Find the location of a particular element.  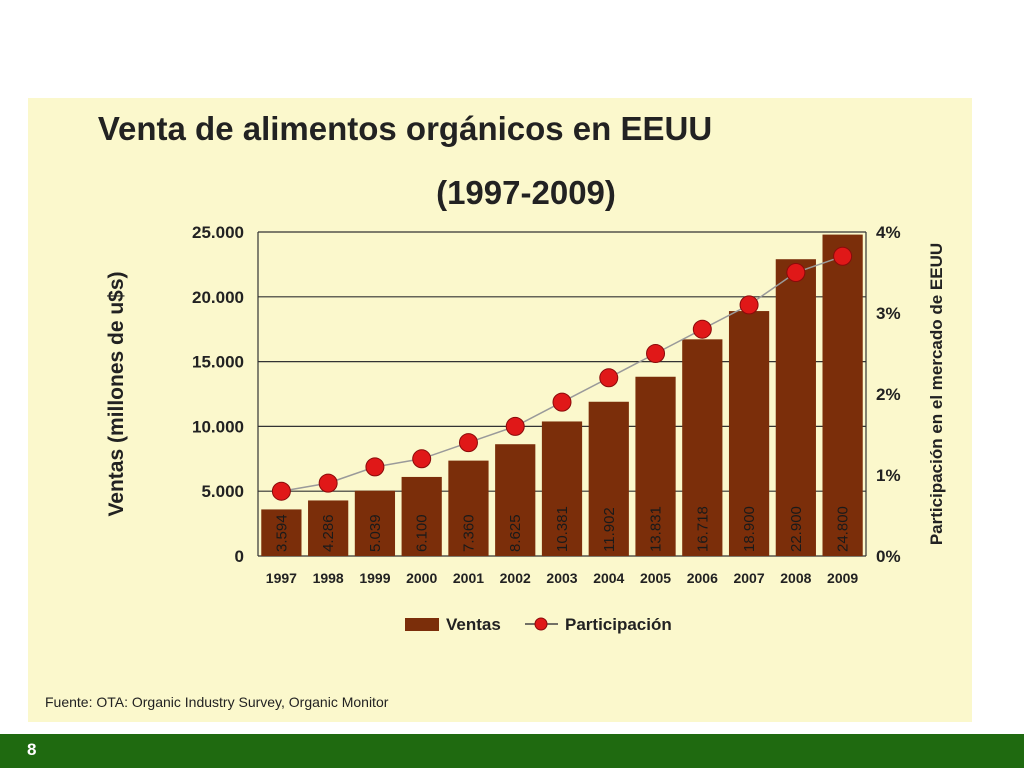

x-tick-label: 2007 is located at coordinates (748, 578).